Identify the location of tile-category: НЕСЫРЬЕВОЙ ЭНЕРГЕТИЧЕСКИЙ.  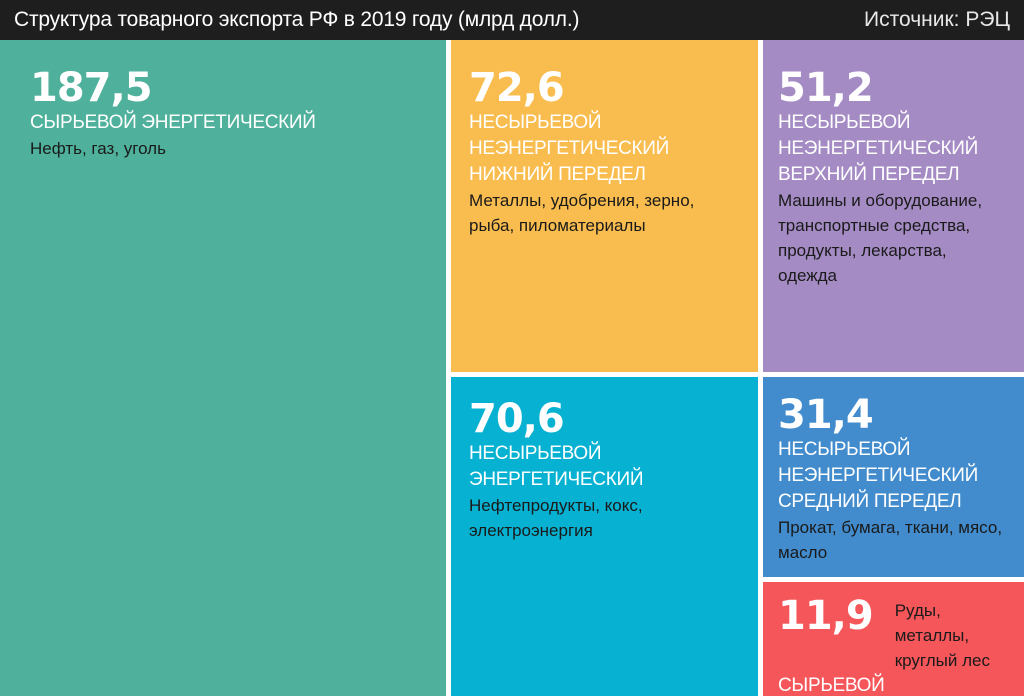
(556, 466).